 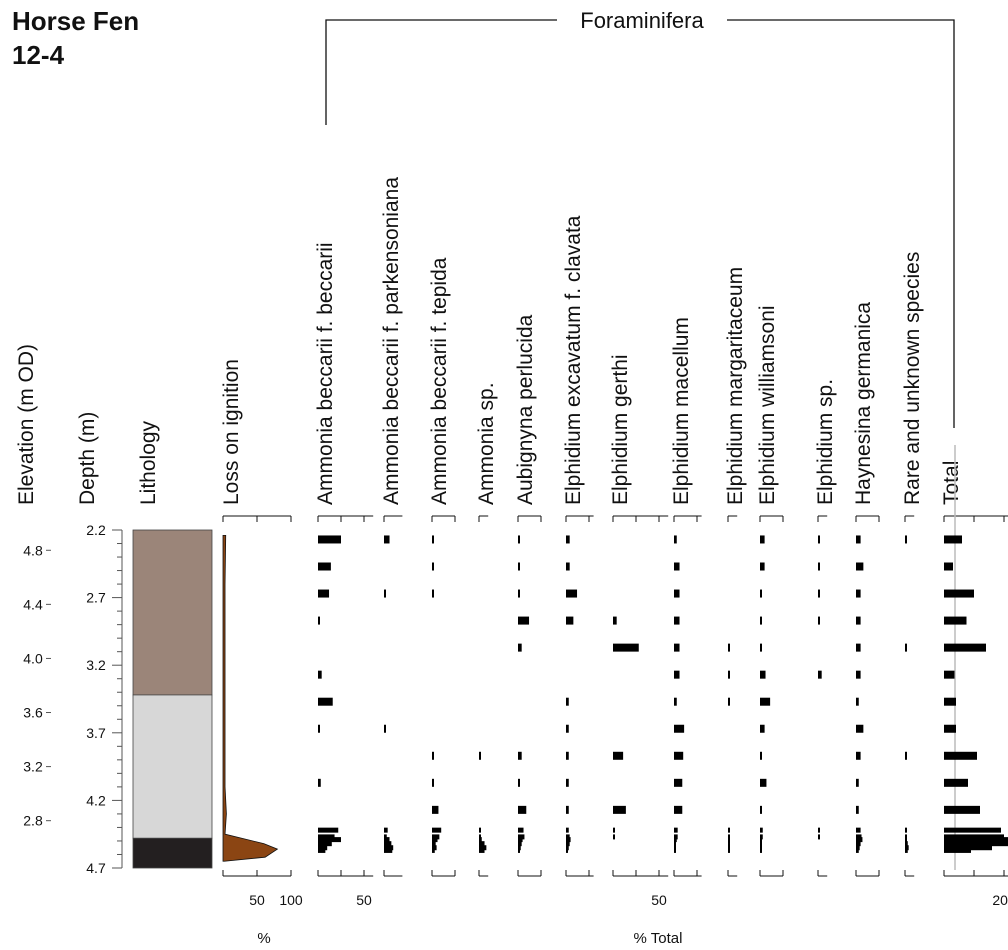 What do you see at coordinates (75, 21) in the screenshot?
I see `site-title-line-1: Horse Fen` at bounding box center [75, 21].